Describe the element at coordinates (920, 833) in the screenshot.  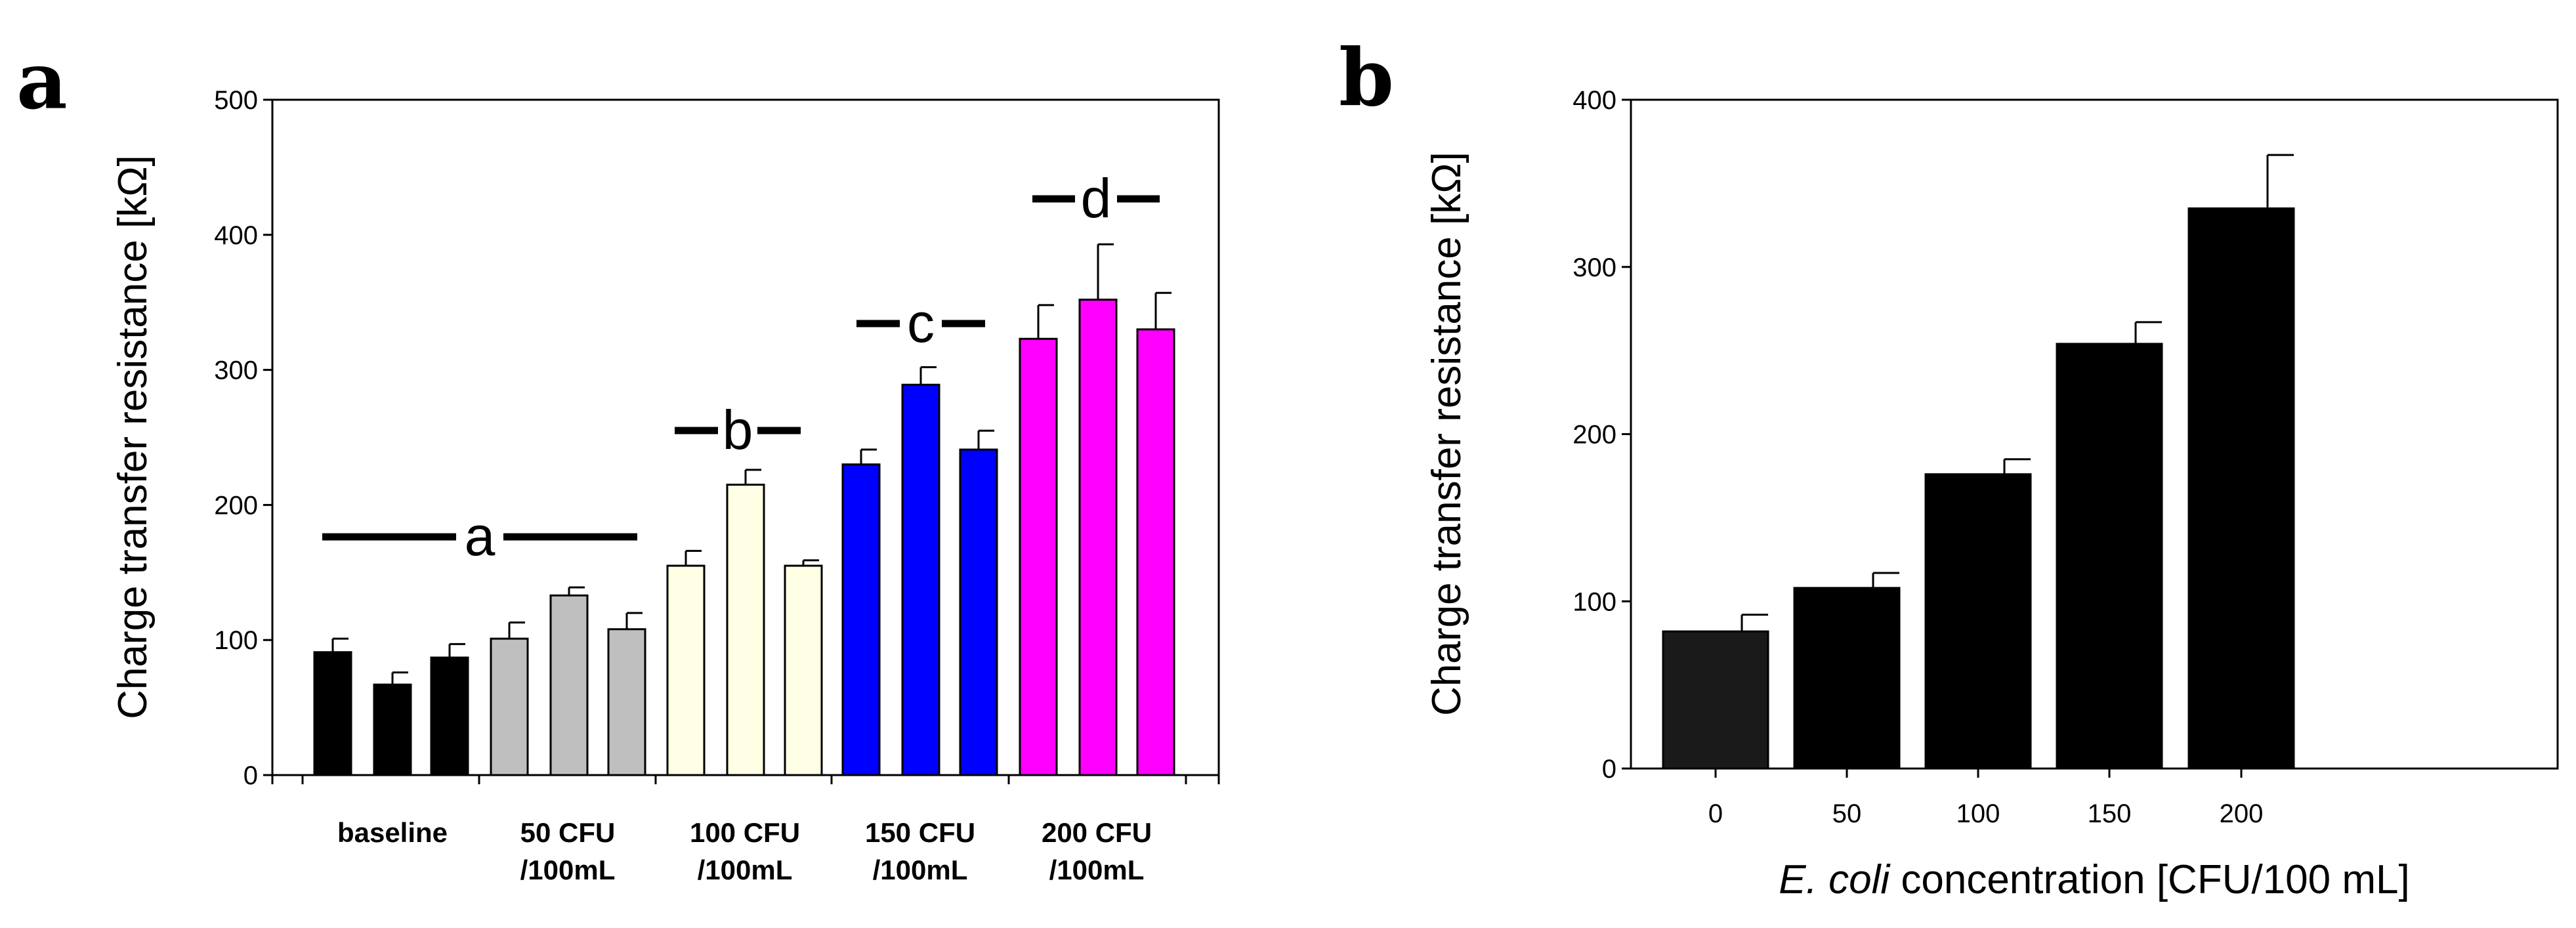
I see `group-label: 150 CFU` at that location.